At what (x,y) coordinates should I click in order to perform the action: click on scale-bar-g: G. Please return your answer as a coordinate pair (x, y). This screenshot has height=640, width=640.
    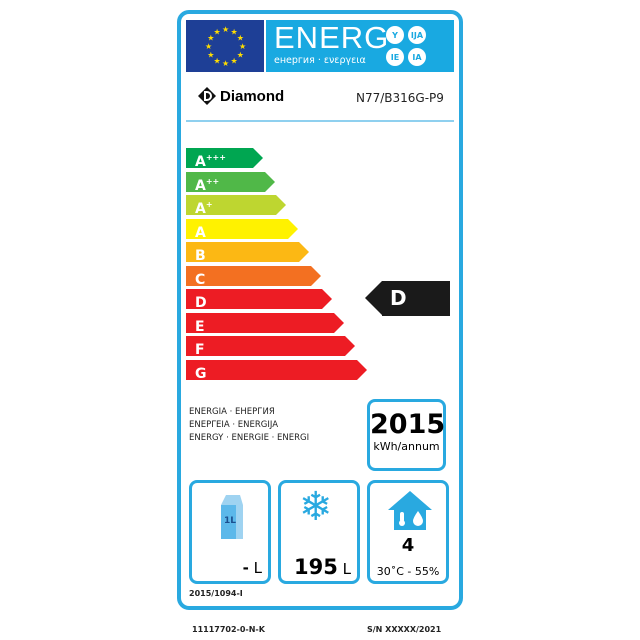
    Looking at the image, I should click on (276, 370).